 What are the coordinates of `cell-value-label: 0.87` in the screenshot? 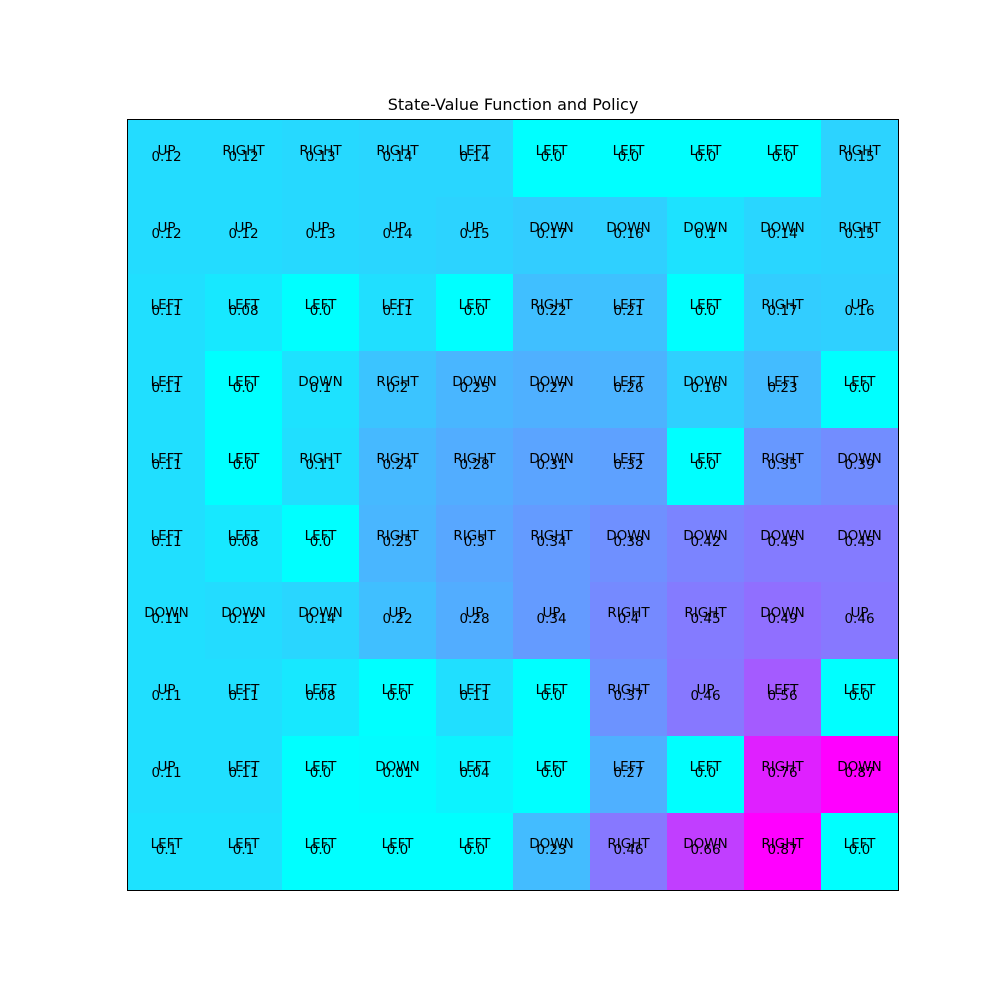 It's located at (782, 850).